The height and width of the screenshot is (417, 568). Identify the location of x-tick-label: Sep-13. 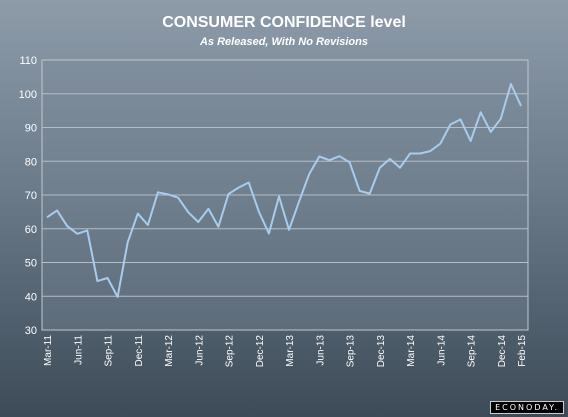
(351, 351).